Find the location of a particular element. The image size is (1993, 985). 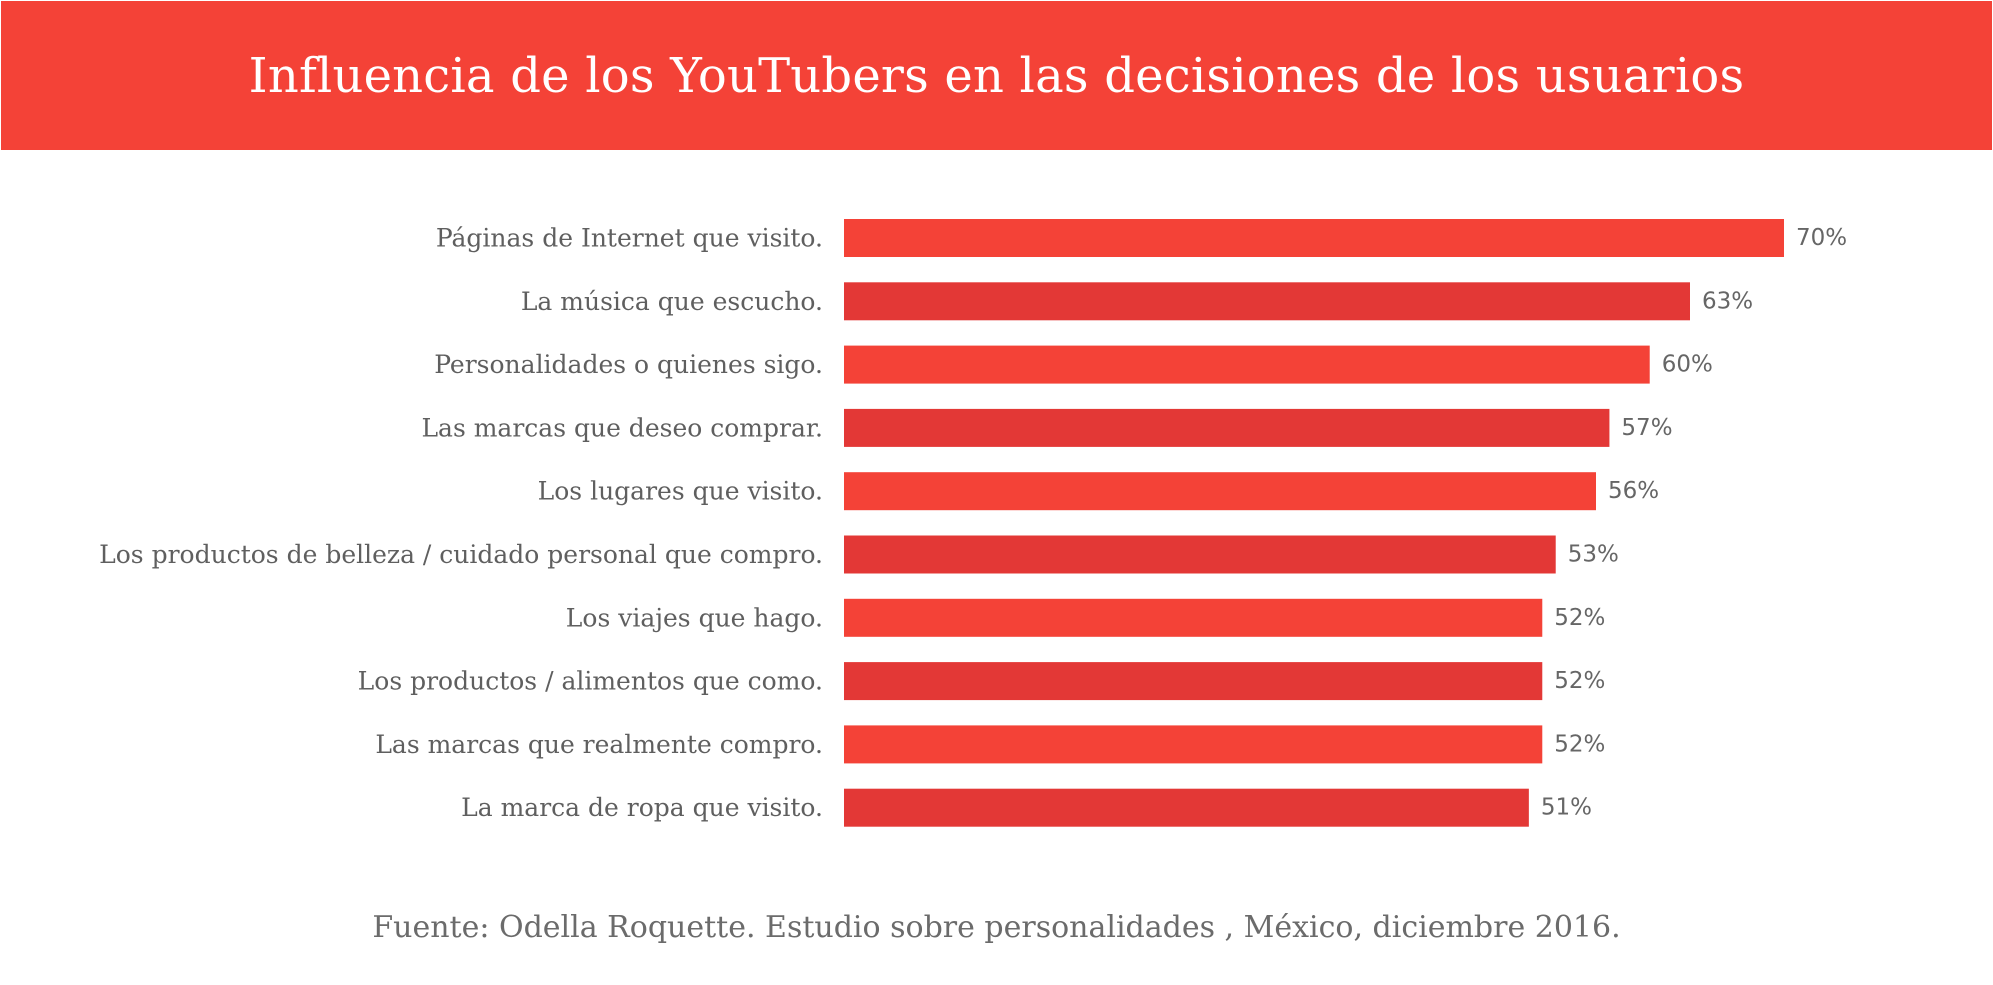

value-label: 60% is located at coordinates (1687, 365).